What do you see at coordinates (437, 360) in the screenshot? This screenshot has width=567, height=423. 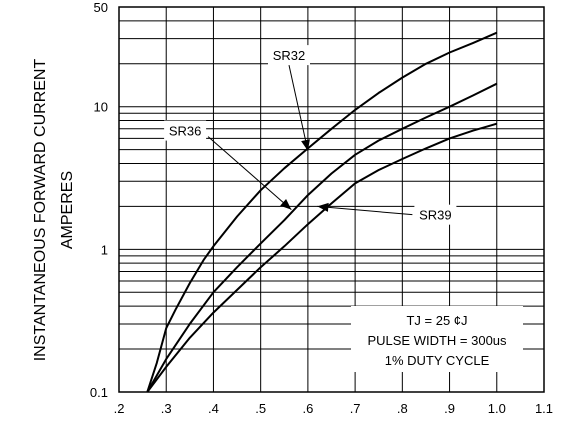 I see `note-line-3: 1% DUTY CYCLE` at bounding box center [437, 360].